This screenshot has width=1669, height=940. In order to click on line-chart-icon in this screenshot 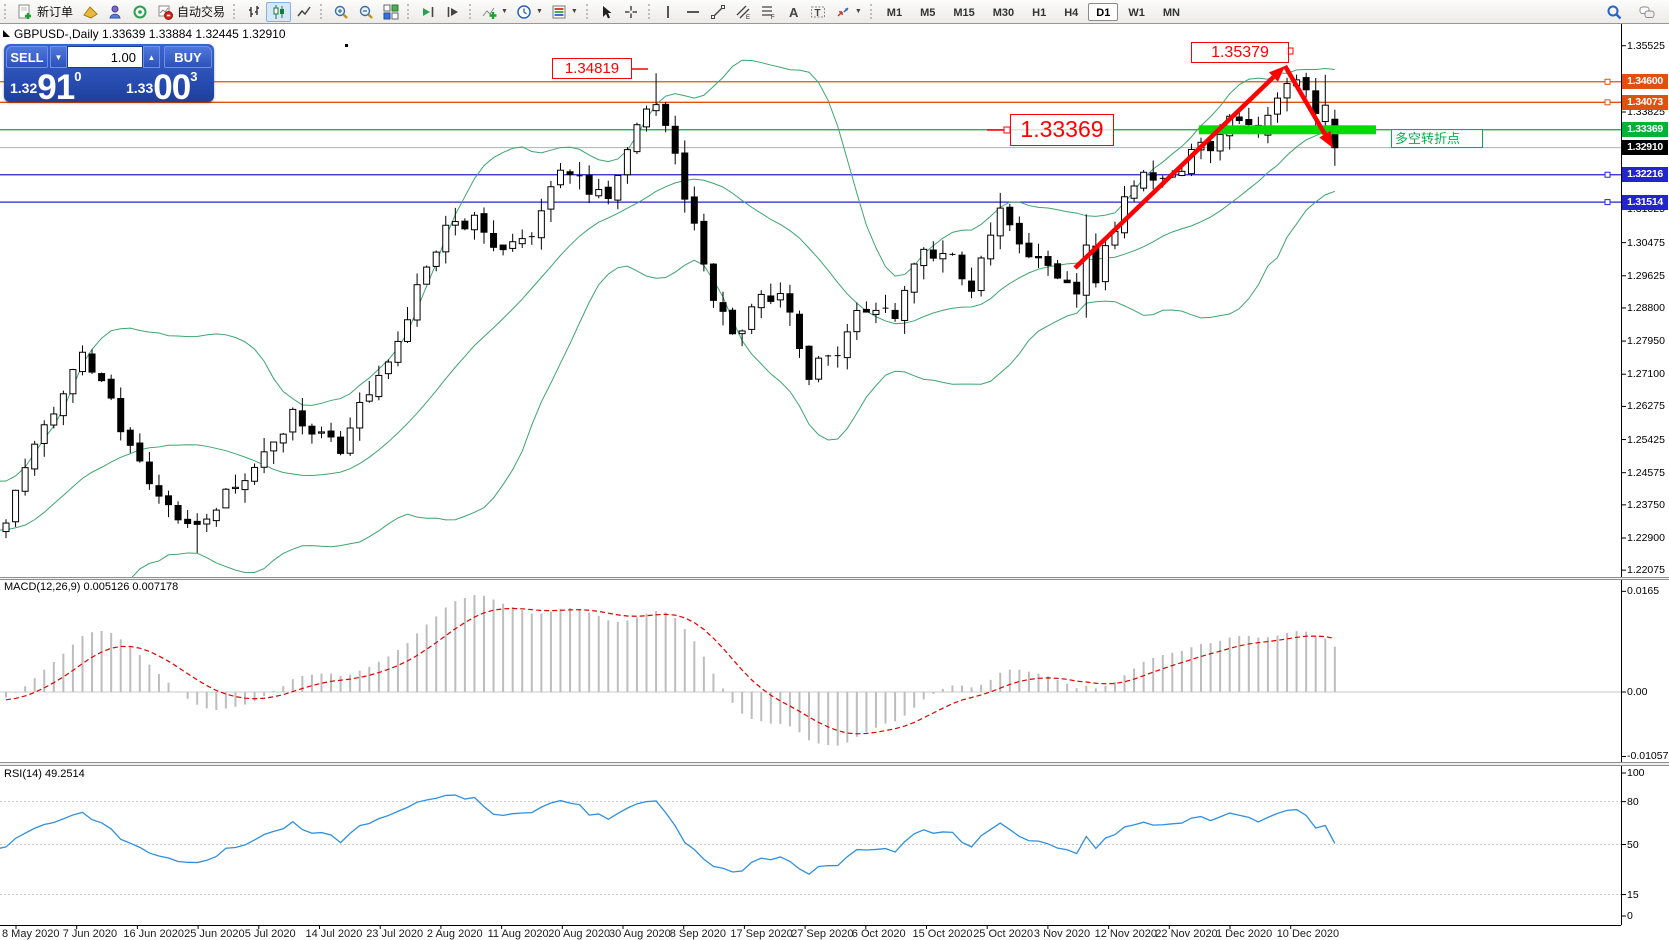, I will do `click(303, 11)`.